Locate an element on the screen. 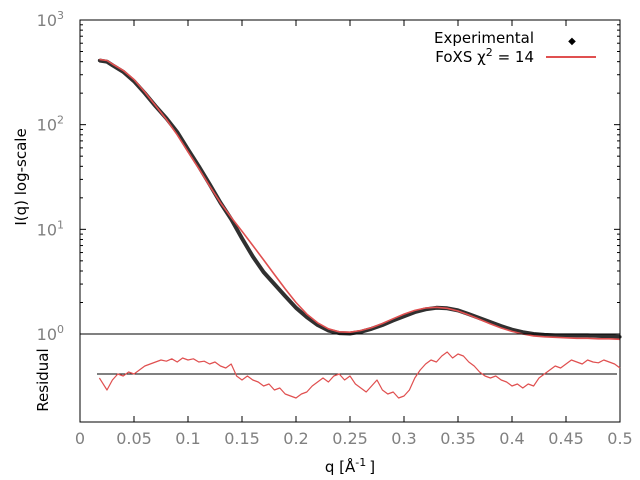 The height and width of the screenshot is (480, 640). x-tick-label: 0.45 is located at coordinates (566, 438).